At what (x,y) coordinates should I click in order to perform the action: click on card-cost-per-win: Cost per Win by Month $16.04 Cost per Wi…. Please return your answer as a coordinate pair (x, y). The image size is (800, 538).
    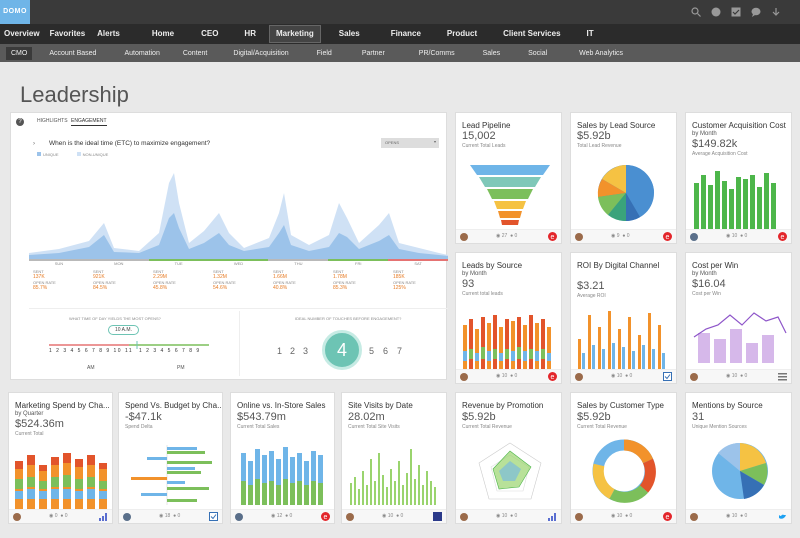
    Looking at the image, I should click on (738, 318).